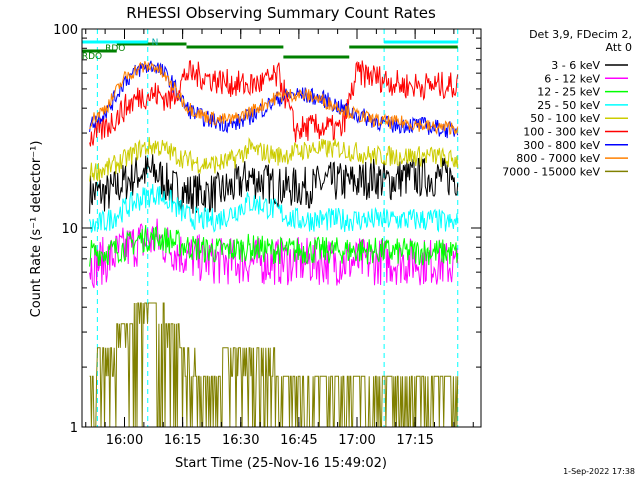  Describe the element at coordinates (356, 440) in the screenshot. I see `x-tick-label: 17:00` at that location.